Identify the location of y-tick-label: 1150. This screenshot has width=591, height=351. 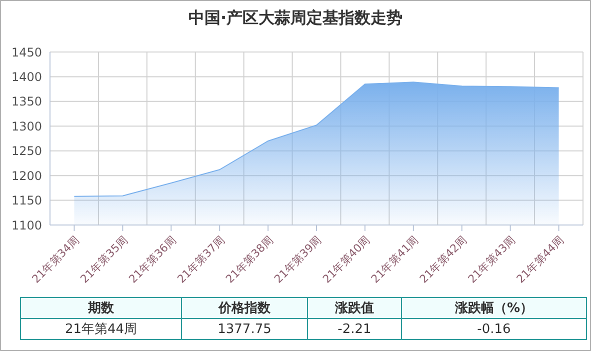
(26, 201).